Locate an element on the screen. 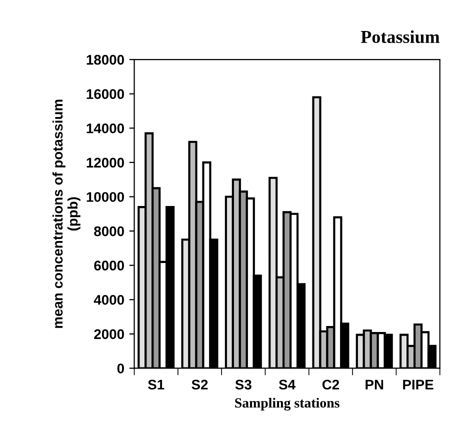 This screenshot has width=463, height=441. y-tick-label: 0 is located at coordinates (120, 369).